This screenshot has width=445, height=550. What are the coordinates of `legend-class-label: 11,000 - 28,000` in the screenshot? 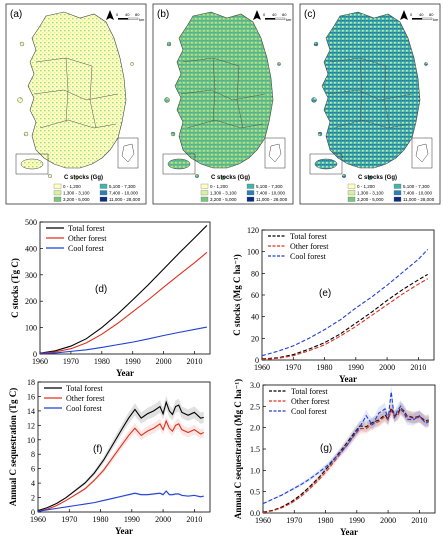 It's located at (272, 199).